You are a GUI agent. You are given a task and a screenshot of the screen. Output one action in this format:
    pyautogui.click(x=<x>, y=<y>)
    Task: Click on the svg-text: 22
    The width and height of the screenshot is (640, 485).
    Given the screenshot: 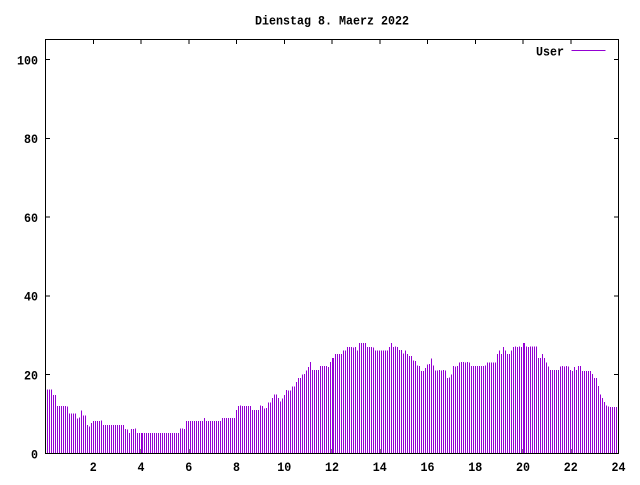 What is the action you would take?
    pyautogui.click(x=571, y=467)
    